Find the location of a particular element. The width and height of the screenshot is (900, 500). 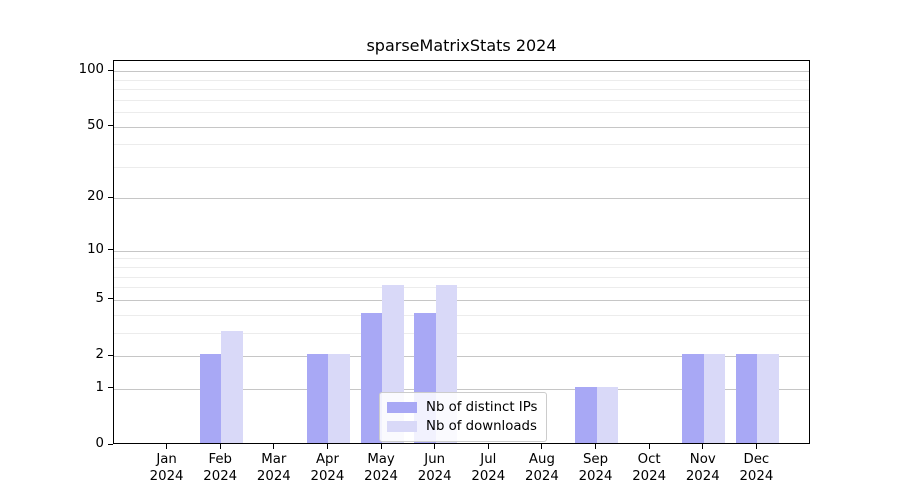

x-tick-label-jan: Jan 2024 is located at coordinates (167, 468).